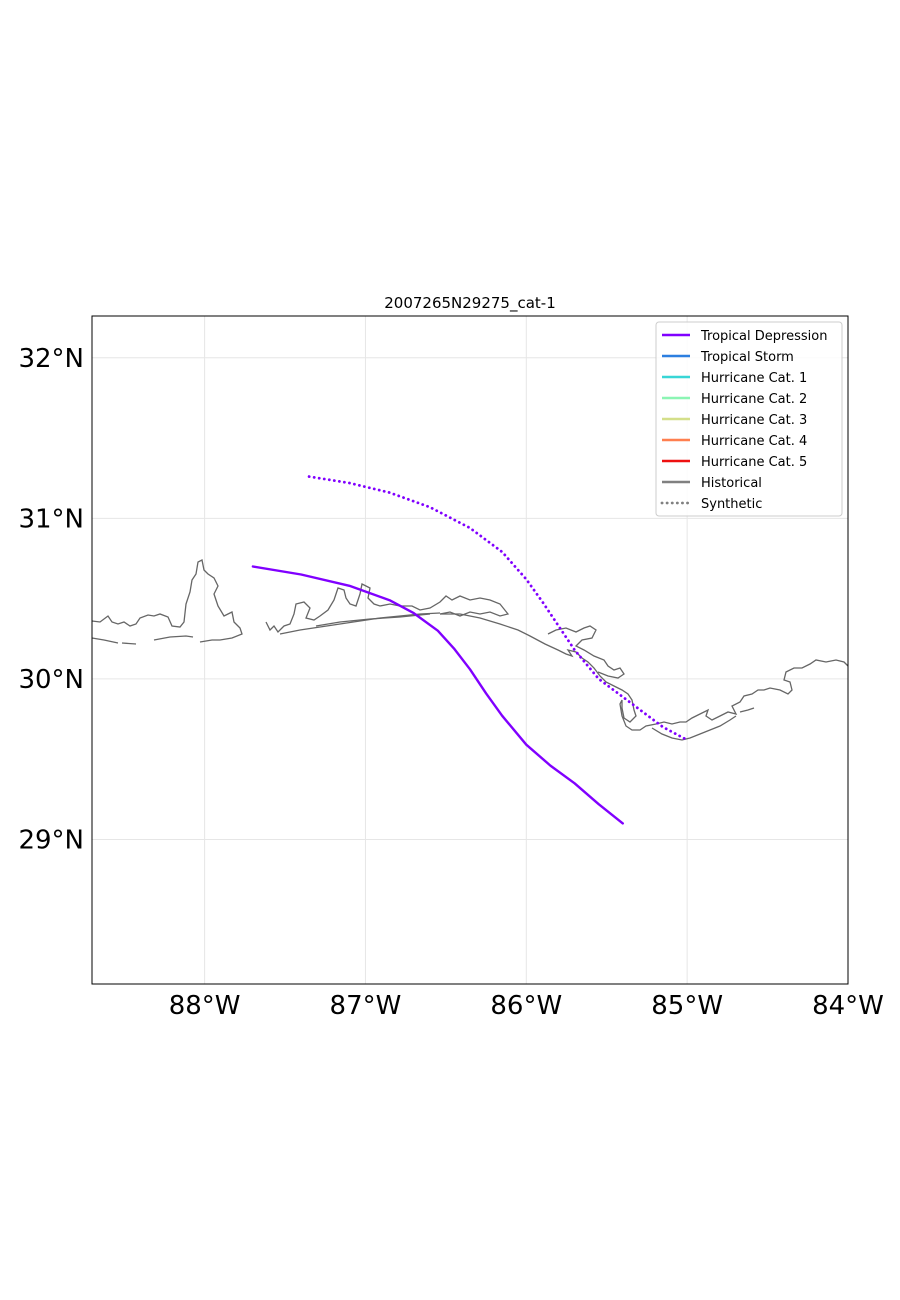 The height and width of the screenshot is (1300, 900). Describe the element at coordinates (51, 519) in the screenshot. I see `y-tick-label-1: 31°N` at that location.